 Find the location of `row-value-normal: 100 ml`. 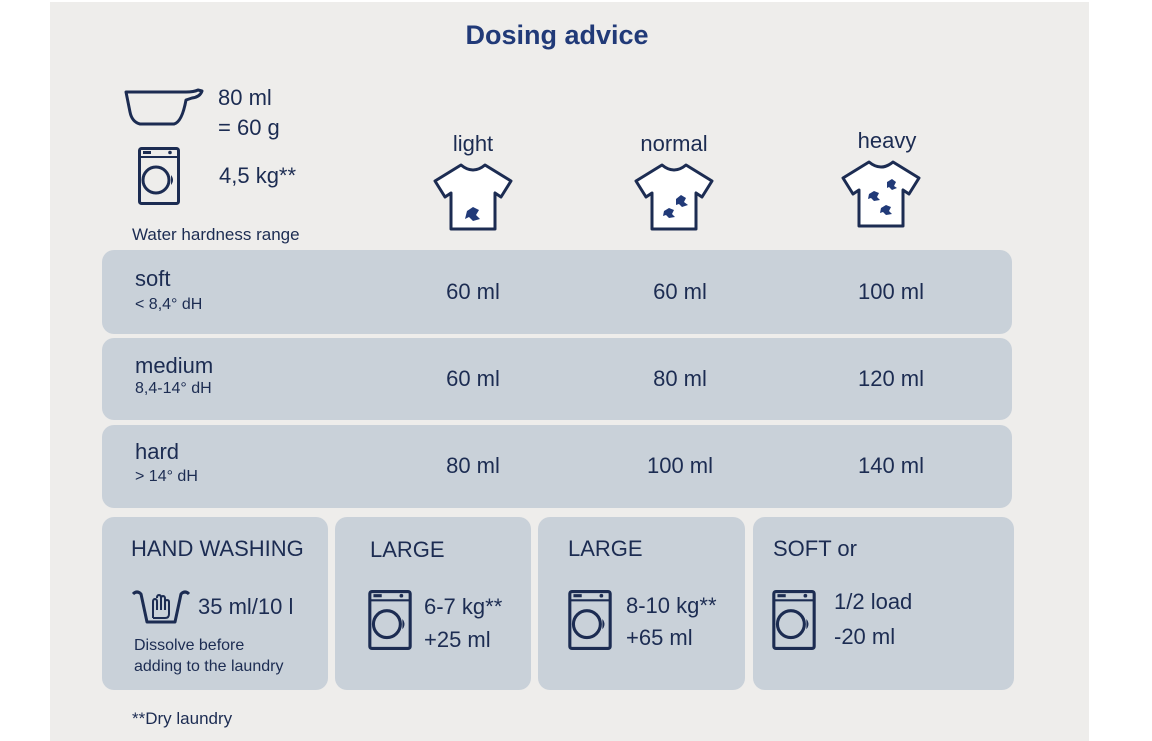

row-value-normal: 100 ml is located at coordinates (680, 465).